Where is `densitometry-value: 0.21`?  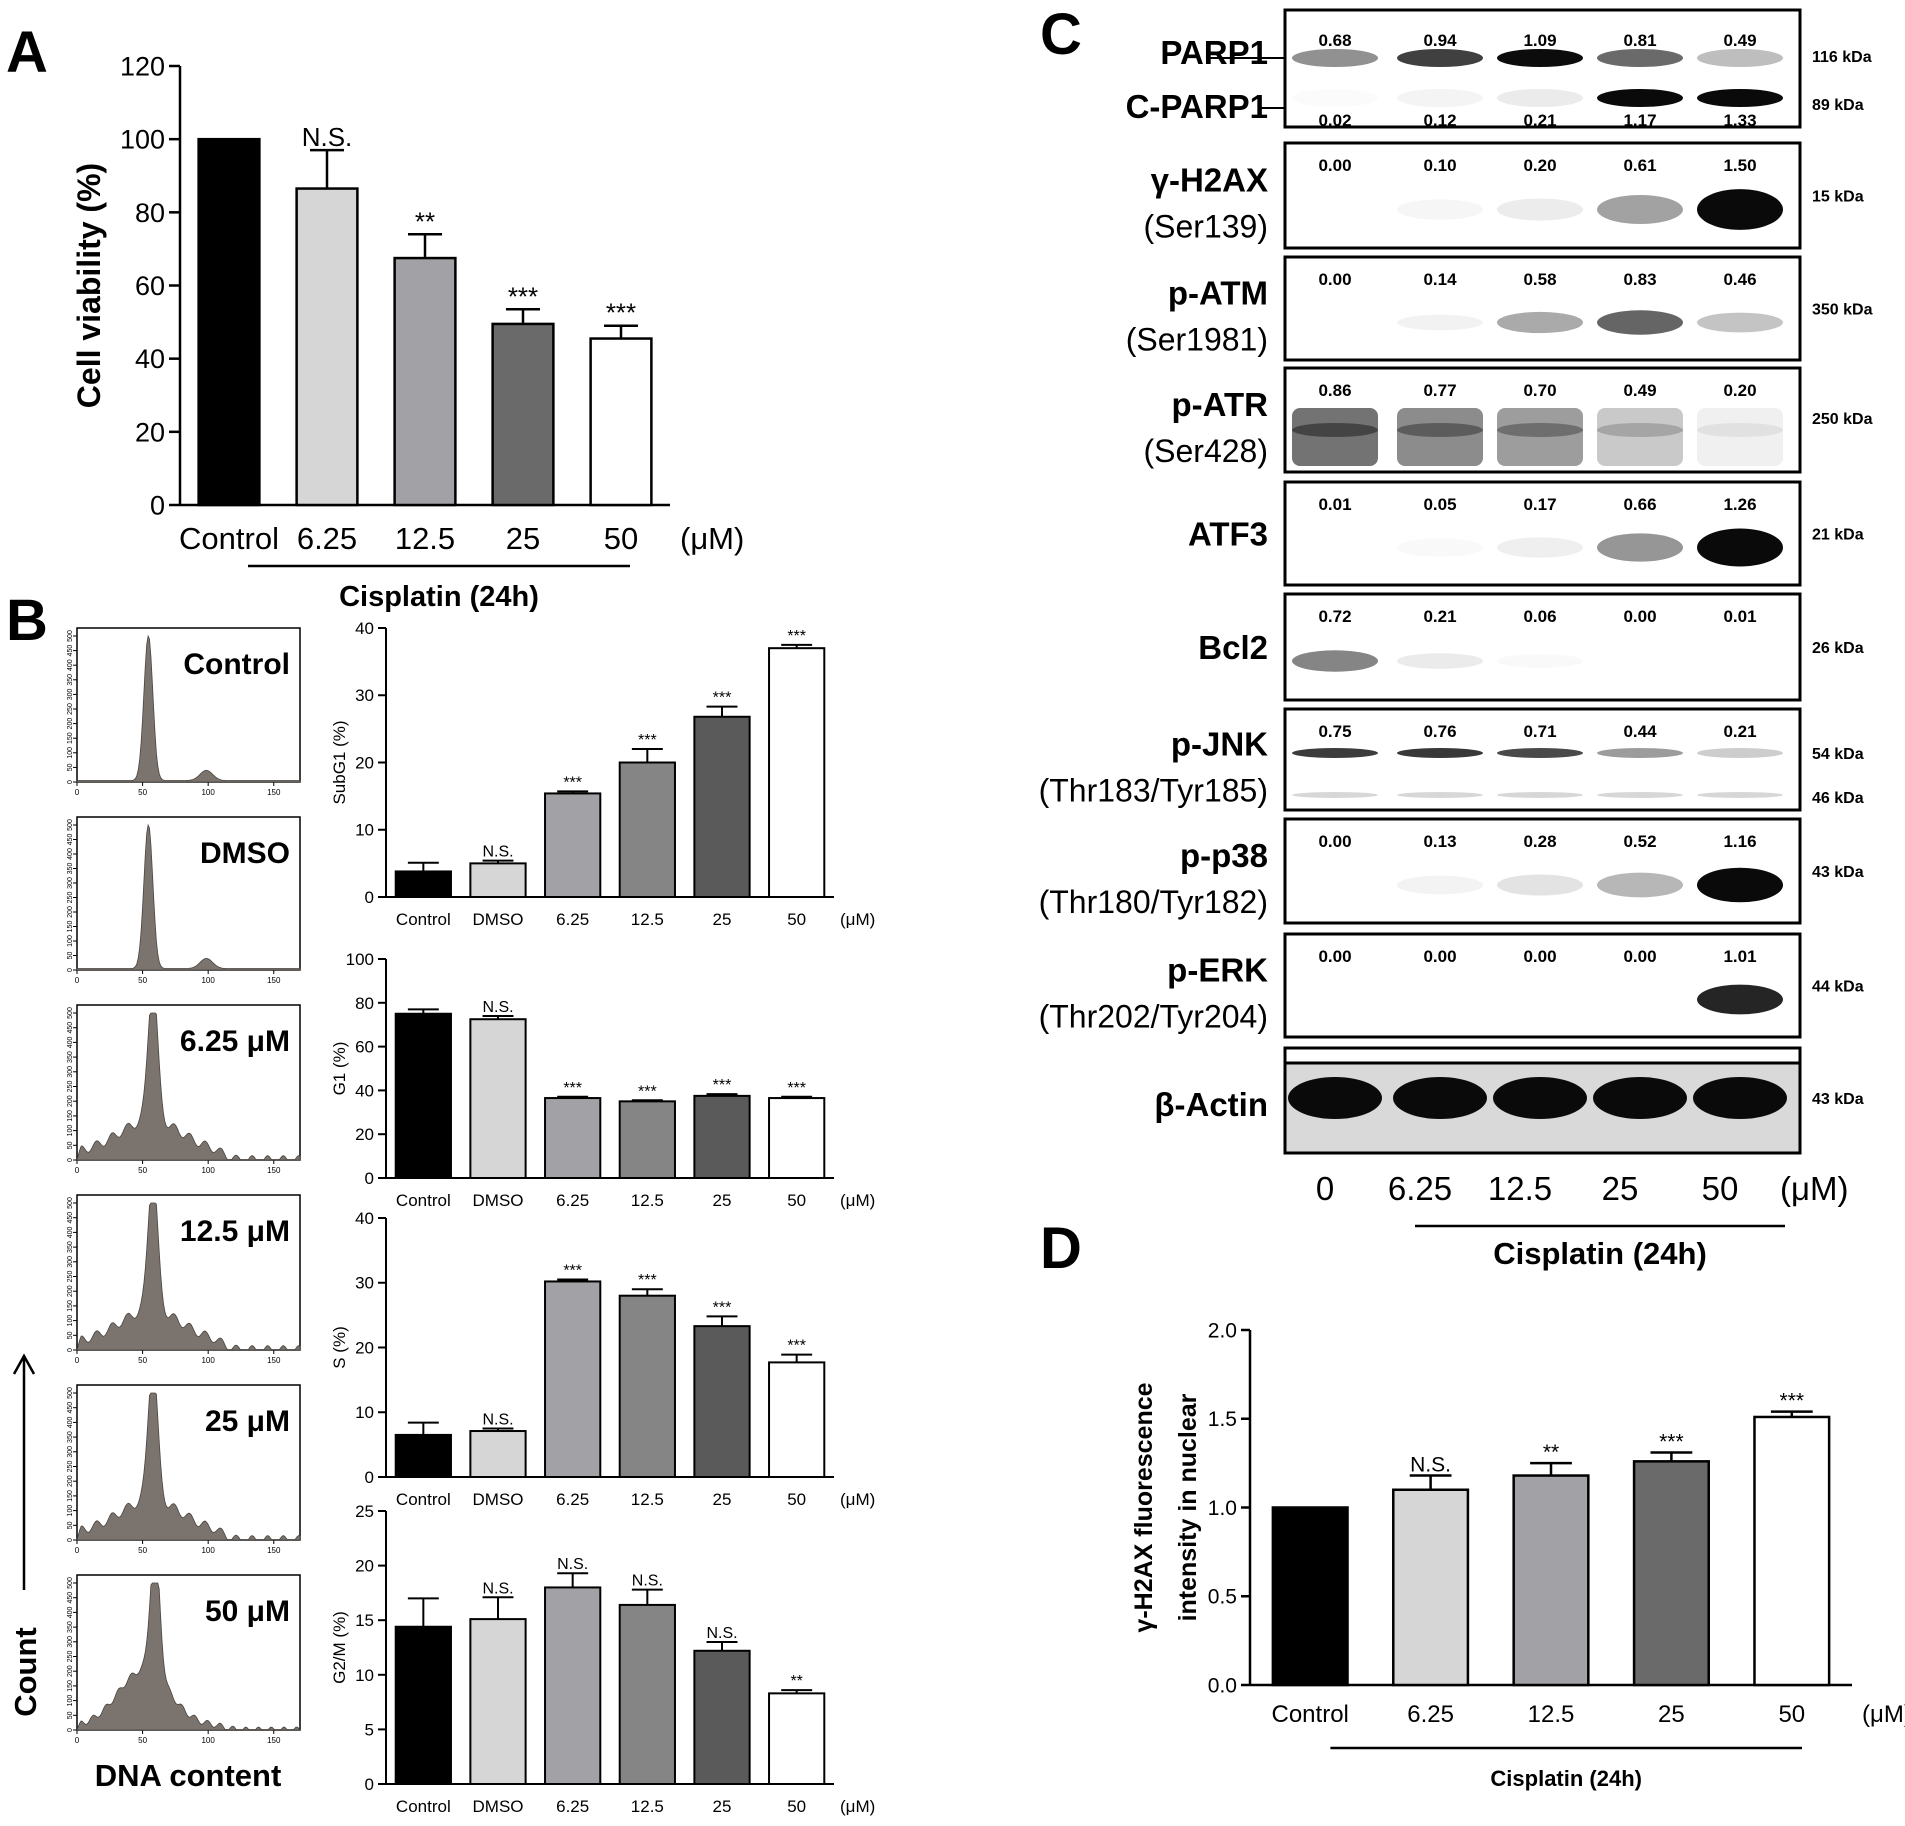
densitometry-value: 0.21 is located at coordinates (1439, 616).